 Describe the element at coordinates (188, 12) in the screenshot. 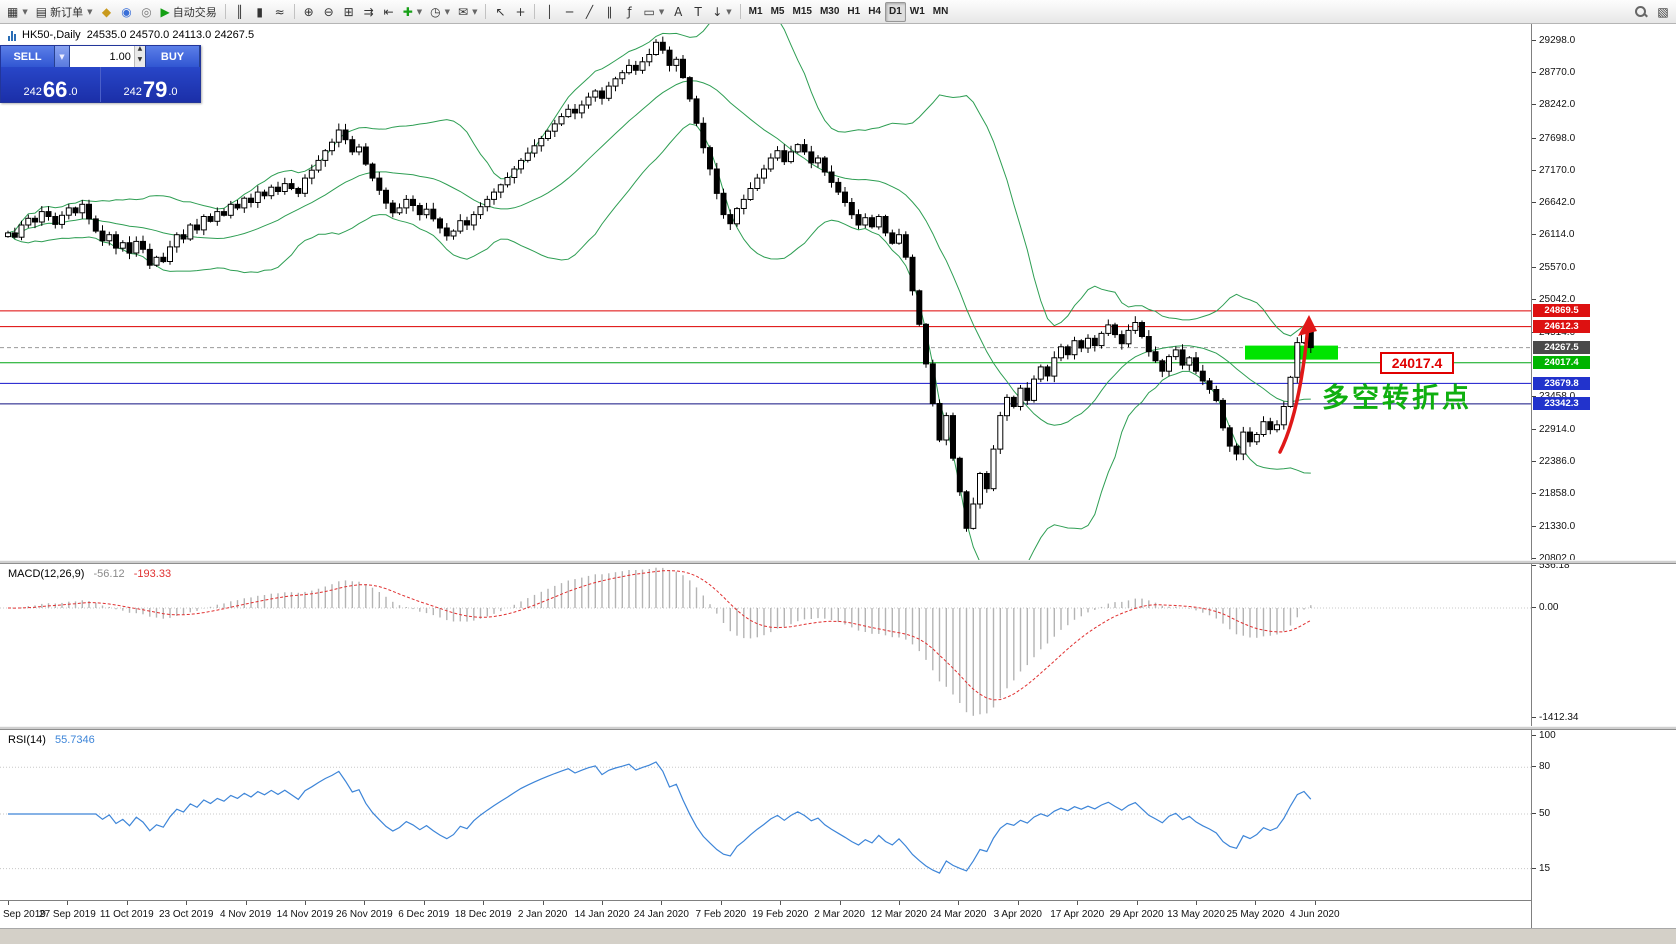

I see `autotrading-button: ▶ 自动交易` at that location.